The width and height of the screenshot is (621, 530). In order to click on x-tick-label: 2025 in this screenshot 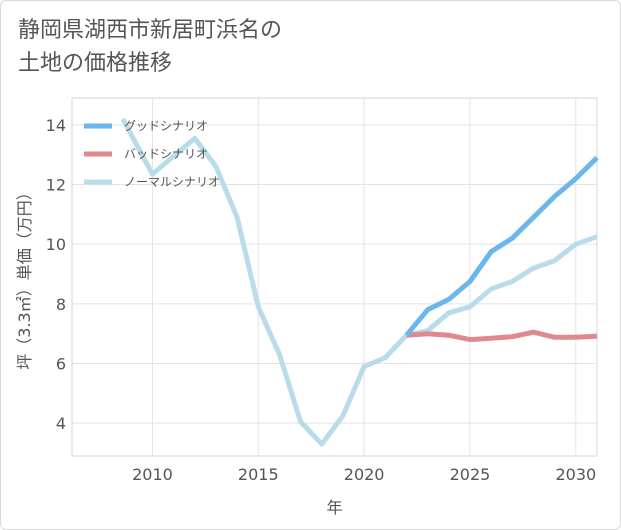, I will do `click(470, 474)`.